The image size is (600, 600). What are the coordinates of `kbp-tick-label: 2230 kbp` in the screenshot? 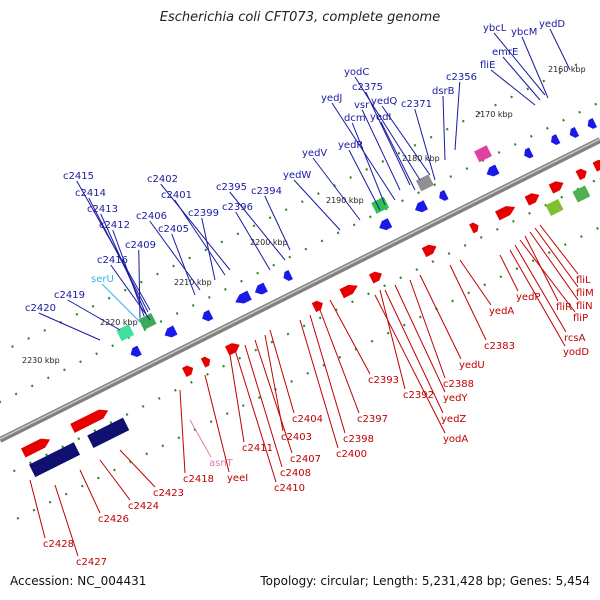 It's located at (41, 360).